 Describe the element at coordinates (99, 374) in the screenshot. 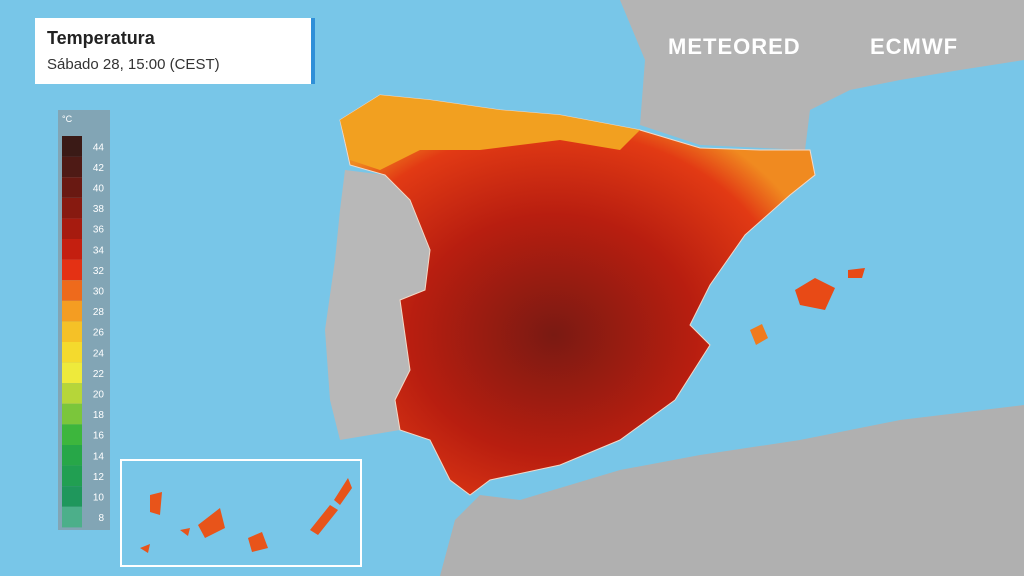

I see `legend-label: 22` at that location.